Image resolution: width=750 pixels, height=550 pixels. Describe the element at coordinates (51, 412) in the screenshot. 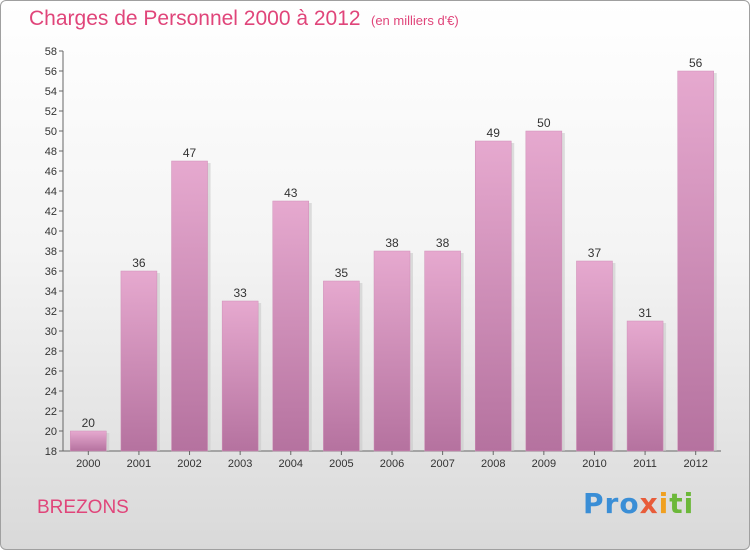

I see `y-tick-label: 22` at that location.